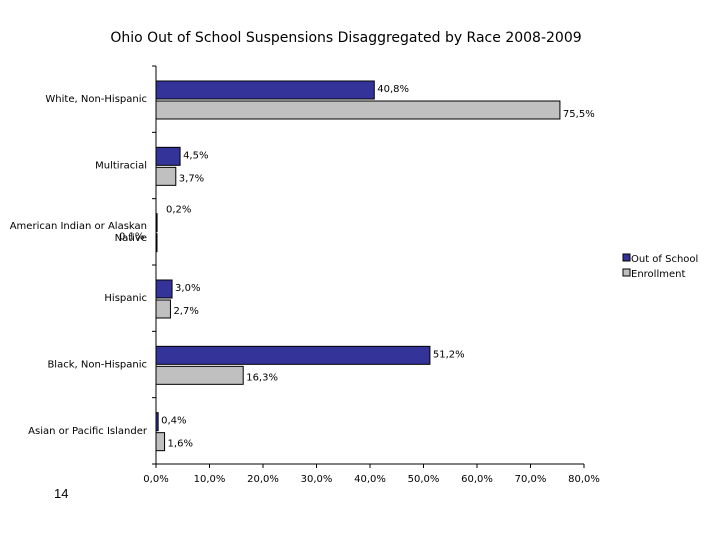 This screenshot has width=720, height=540. What do you see at coordinates (88, 431) in the screenshot?
I see `category-label: Asian or Pacific Islander` at bounding box center [88, 431].